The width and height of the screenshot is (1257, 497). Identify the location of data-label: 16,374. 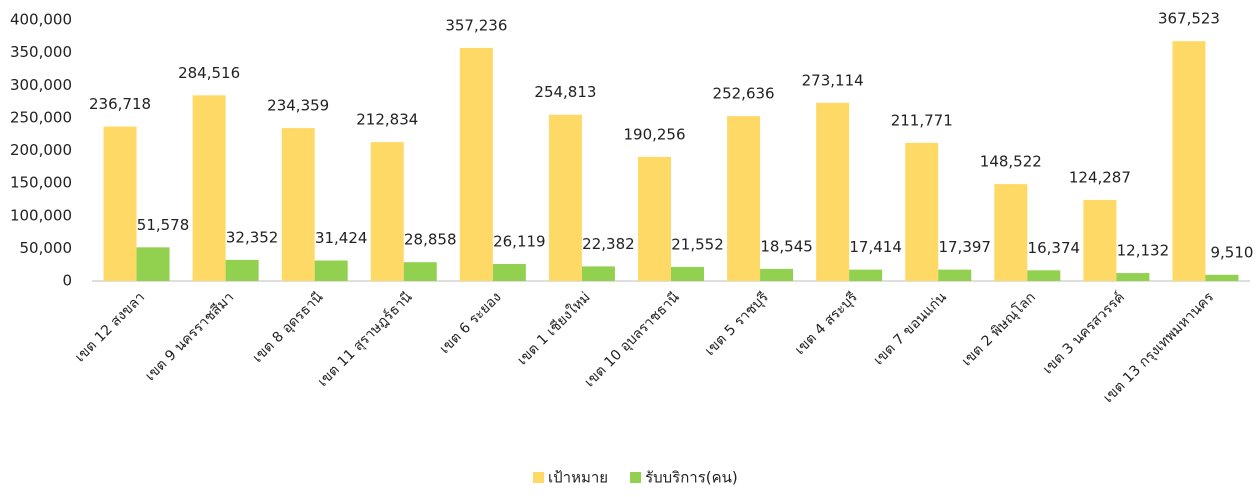
(1054, 248).